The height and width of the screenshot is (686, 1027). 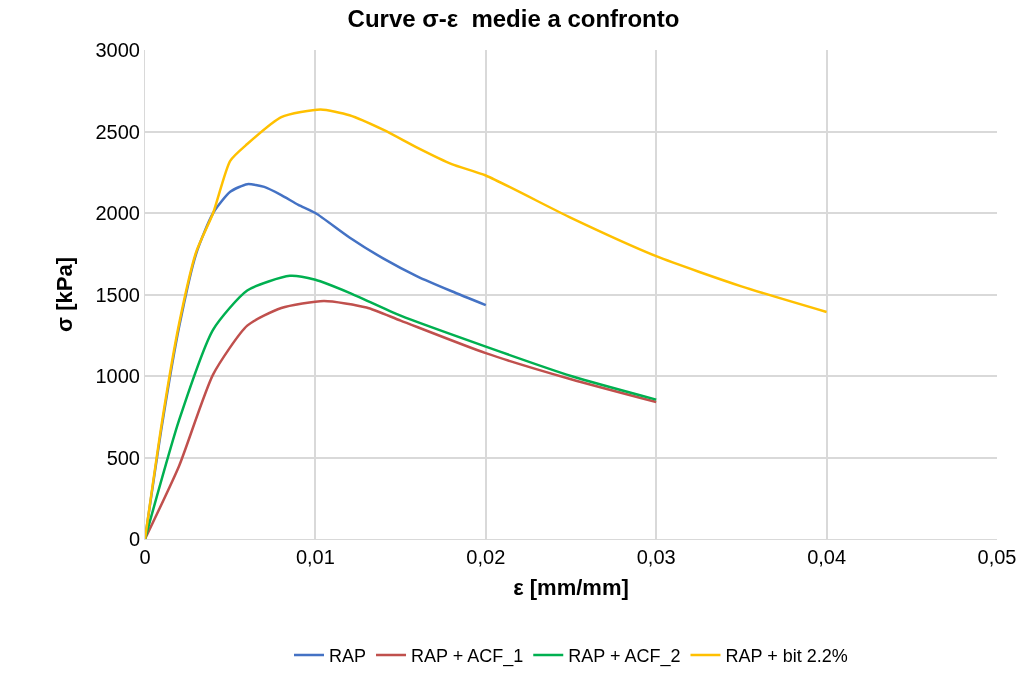 What do you see at coordinates (117, 213) in the screenshot?
I see `y-tick-label: 2000` at bounding box center [117, 213].